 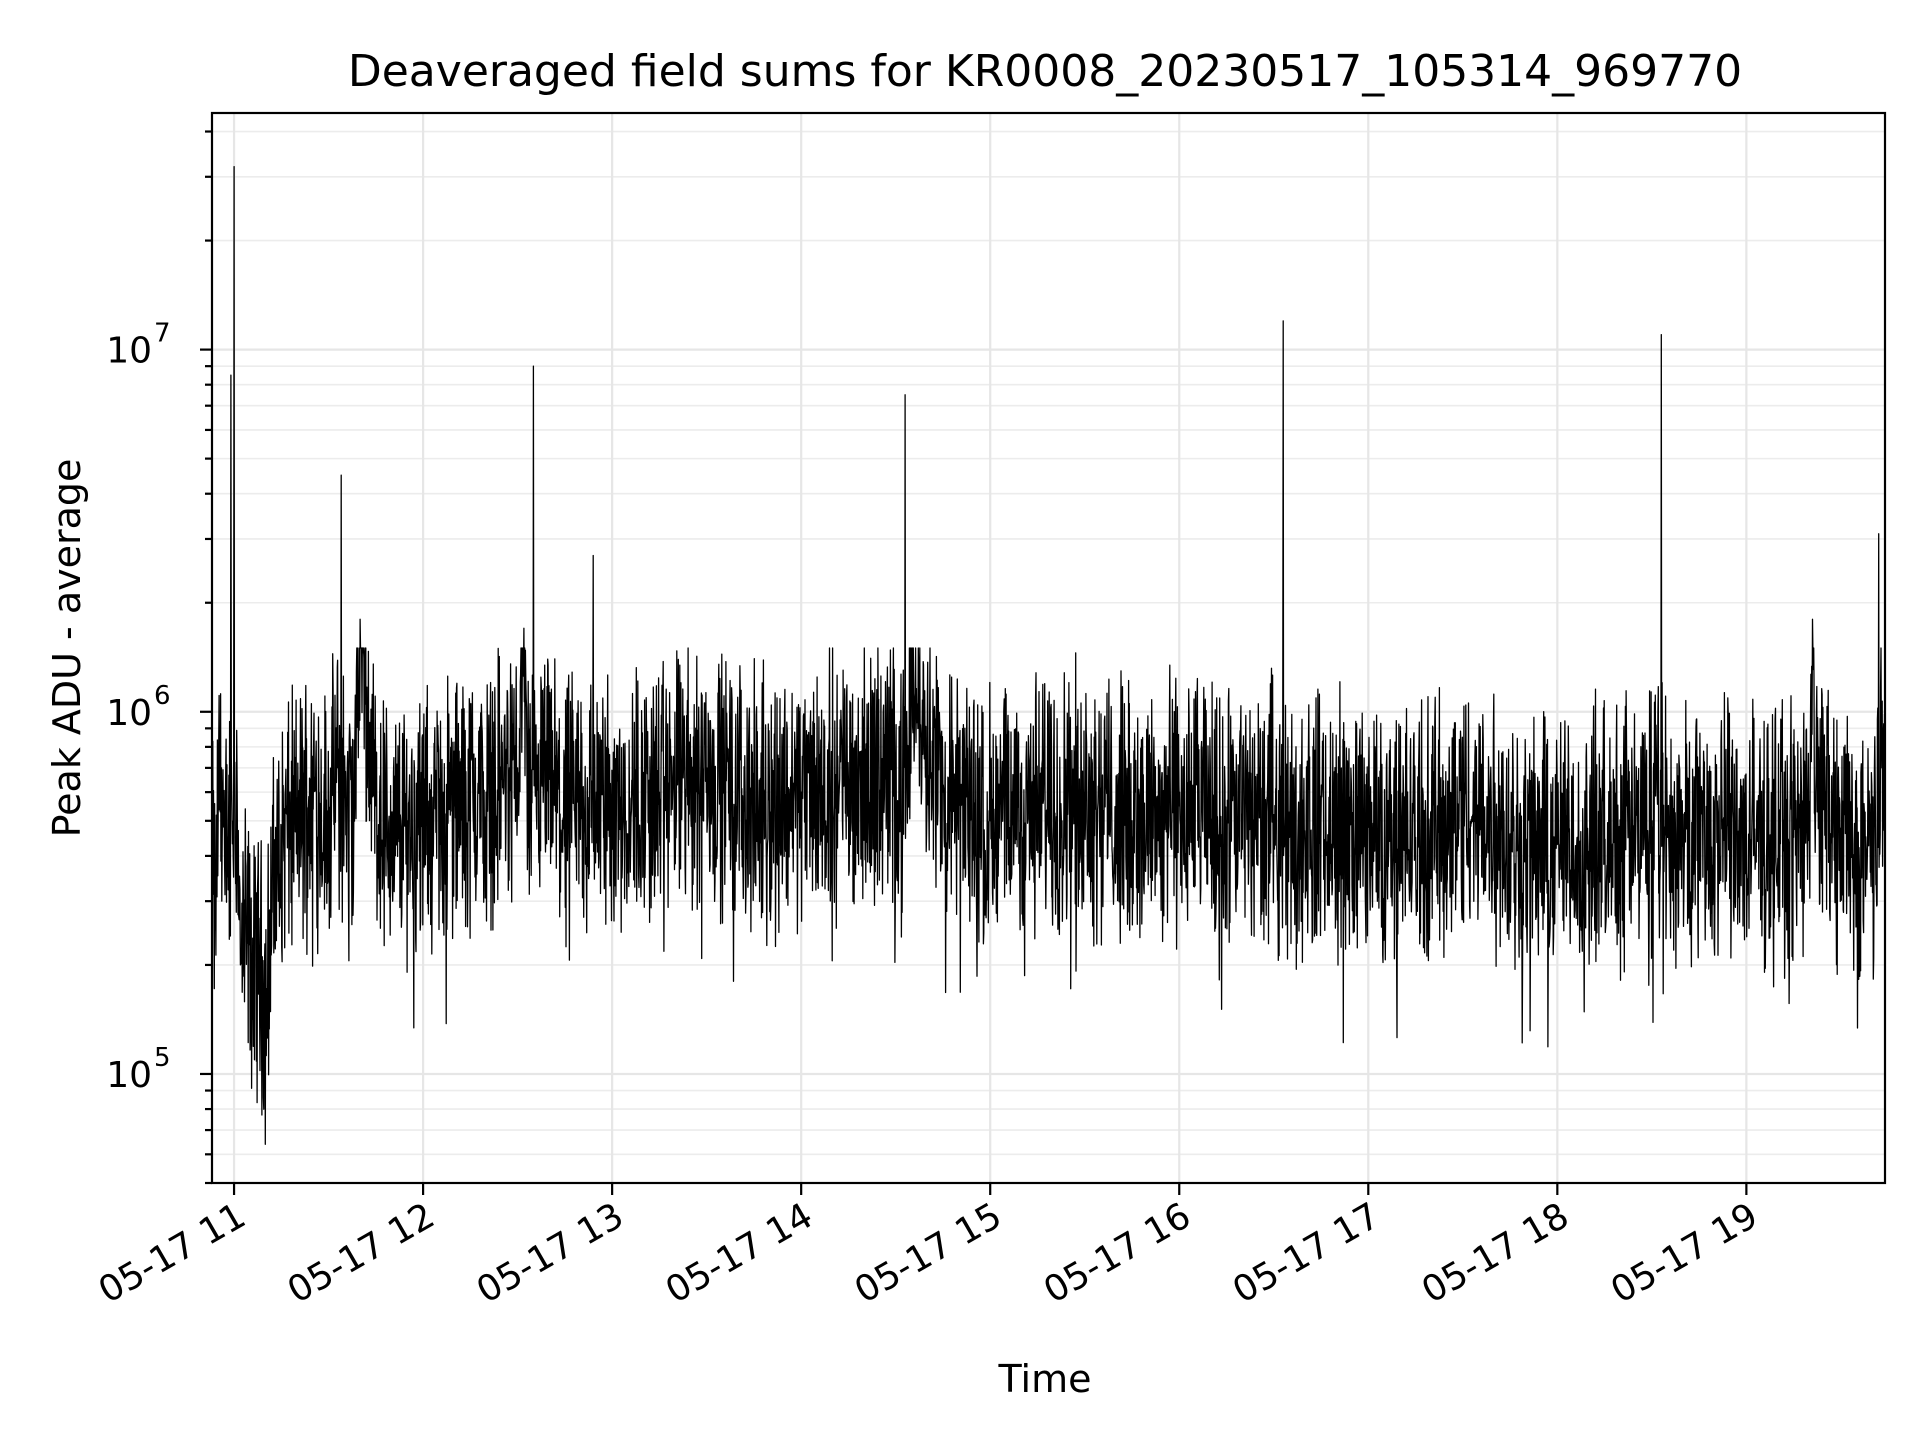 I want to click on y-axis-label: Peak ADU - average, so click(x=67, y=648).